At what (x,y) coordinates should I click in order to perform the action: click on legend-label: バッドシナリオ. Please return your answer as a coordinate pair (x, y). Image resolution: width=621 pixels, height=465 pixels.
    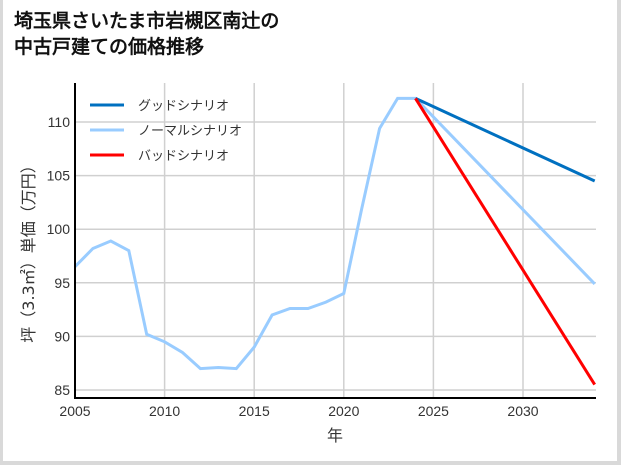
    Looking at the image, I should click on (183, 156).